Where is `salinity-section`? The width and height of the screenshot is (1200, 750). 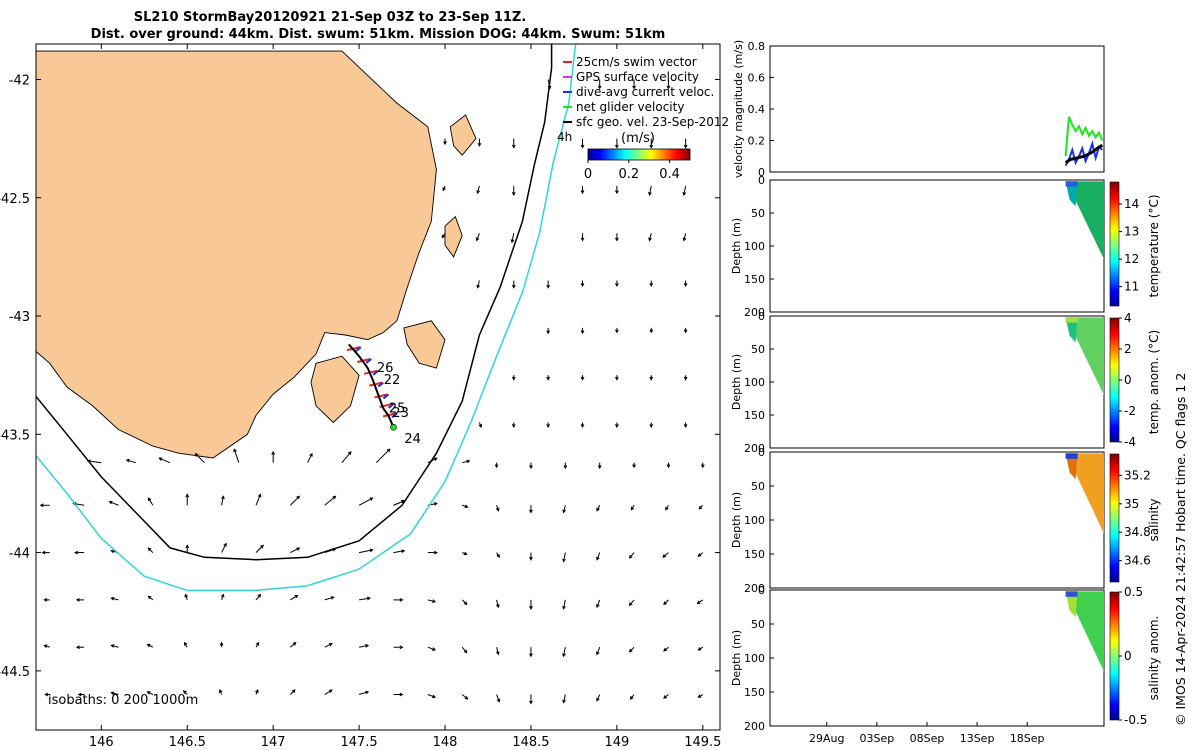 salinity-section is located at coordinates (1084, 493).